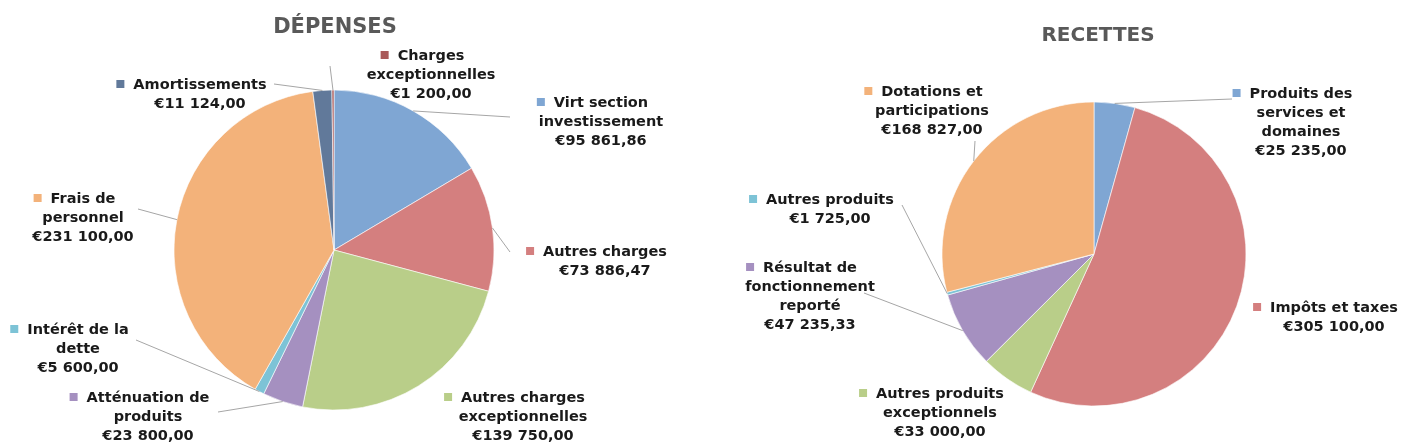  What do you see at coordinates (600, 140) in the screenshot?
I see `data-label: €95 861,86` at bounding box center [600, 140].